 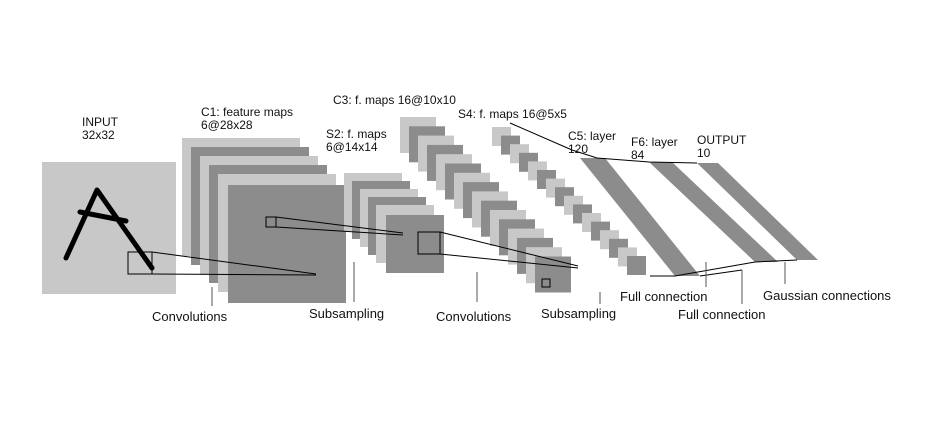 I want to click on op-full-connection-2: Full connection, so click(x=722, y=314).